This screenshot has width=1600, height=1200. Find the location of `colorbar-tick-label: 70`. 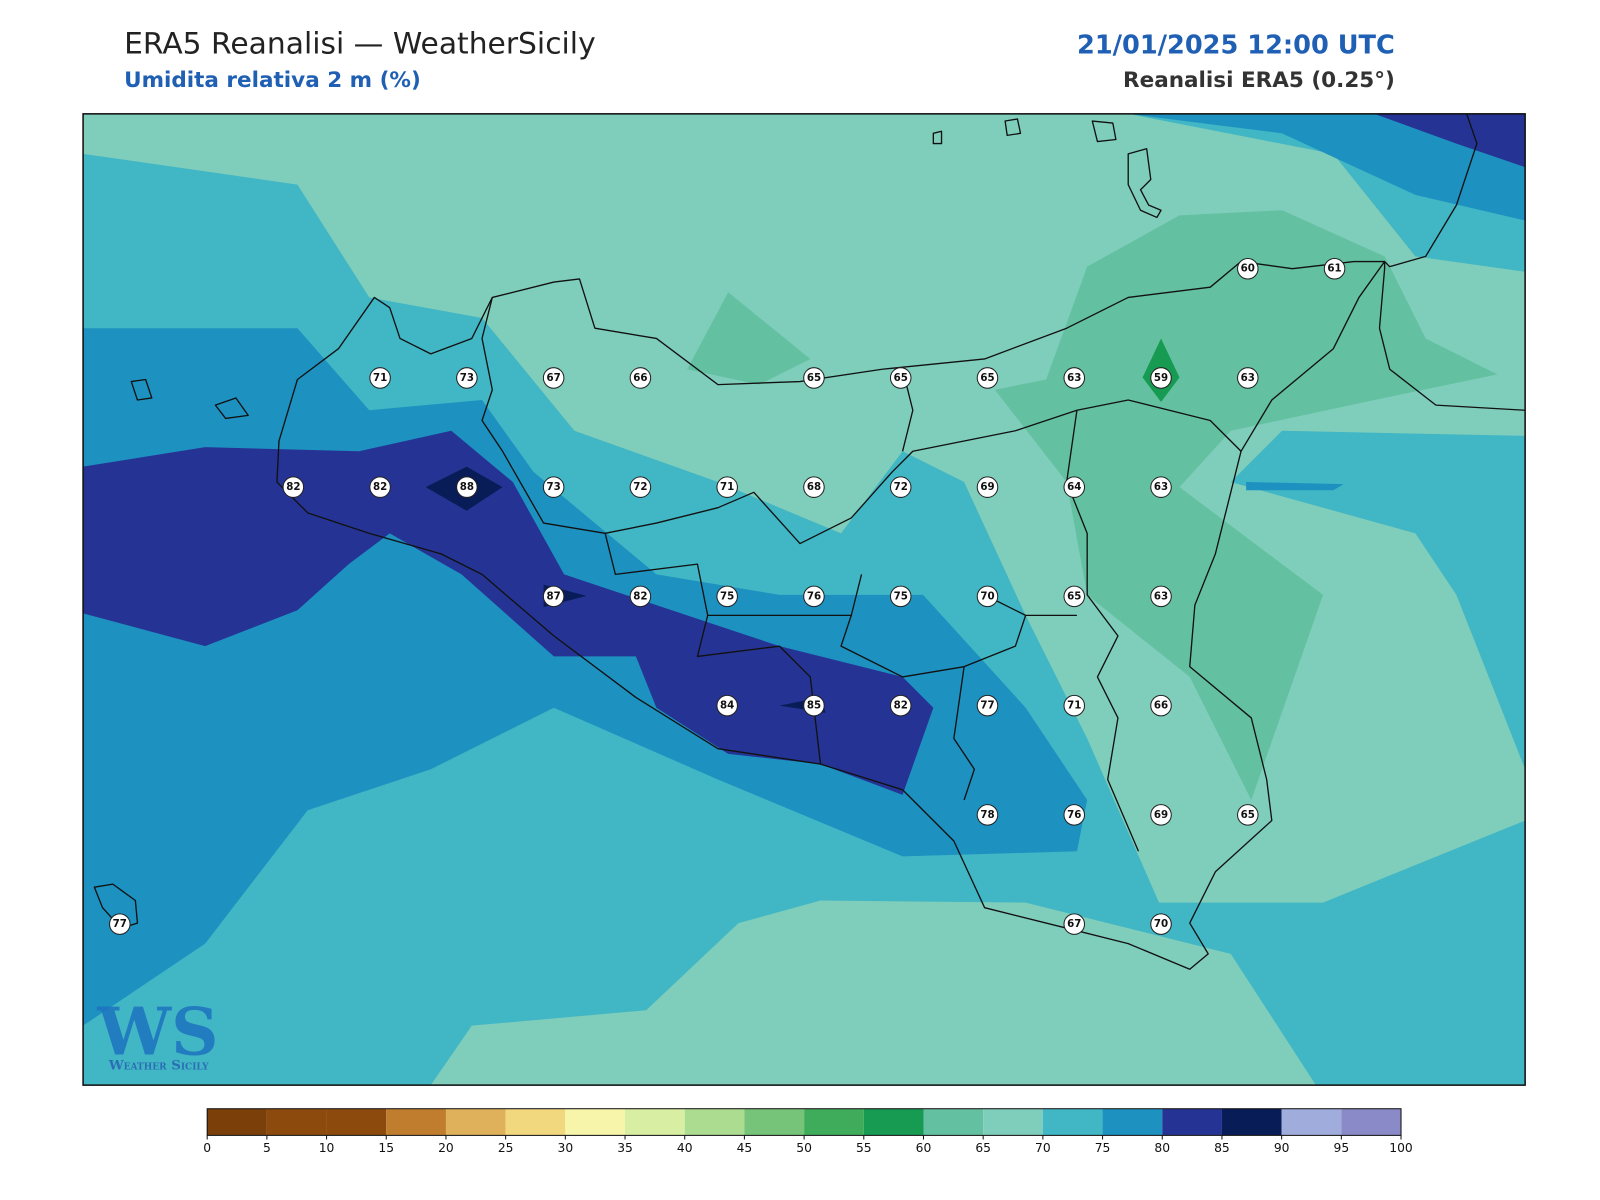

colorbar-tick-label: 70 is located at coordinates (1043, 1148).